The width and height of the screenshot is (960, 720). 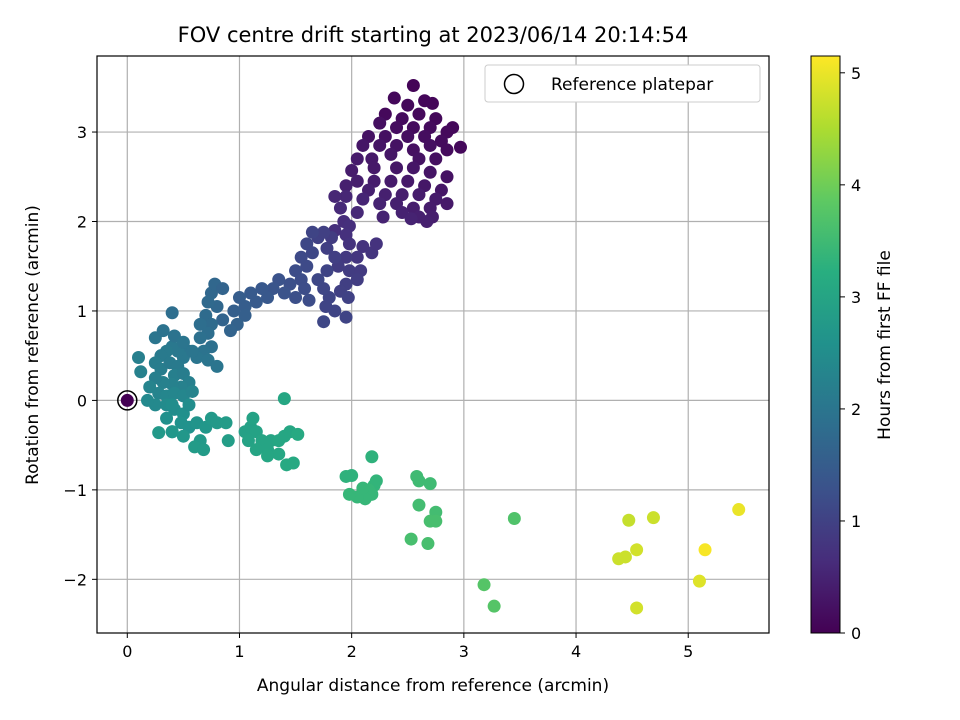 What do you see at coordinates (852, 349) in the screenshot?
I see `colorbar: 0 1 2 3 4 5 Hours from first FF file` at bounding box center [852, 349].